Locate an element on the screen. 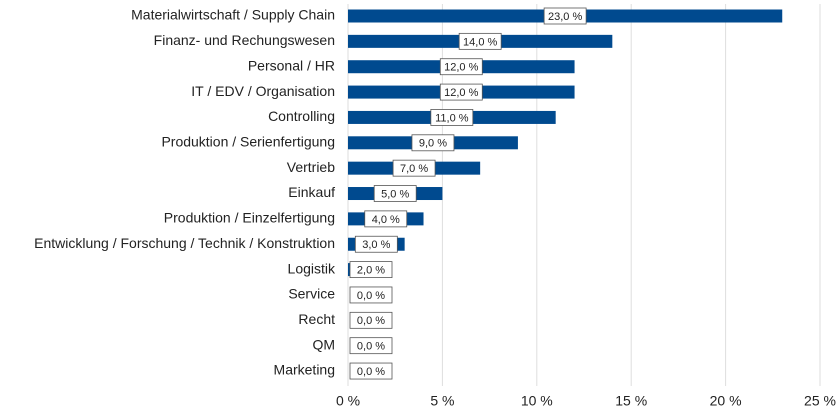 The image size is (837, 409). data-label: 14,0 % is located at coordinates (480, 42).